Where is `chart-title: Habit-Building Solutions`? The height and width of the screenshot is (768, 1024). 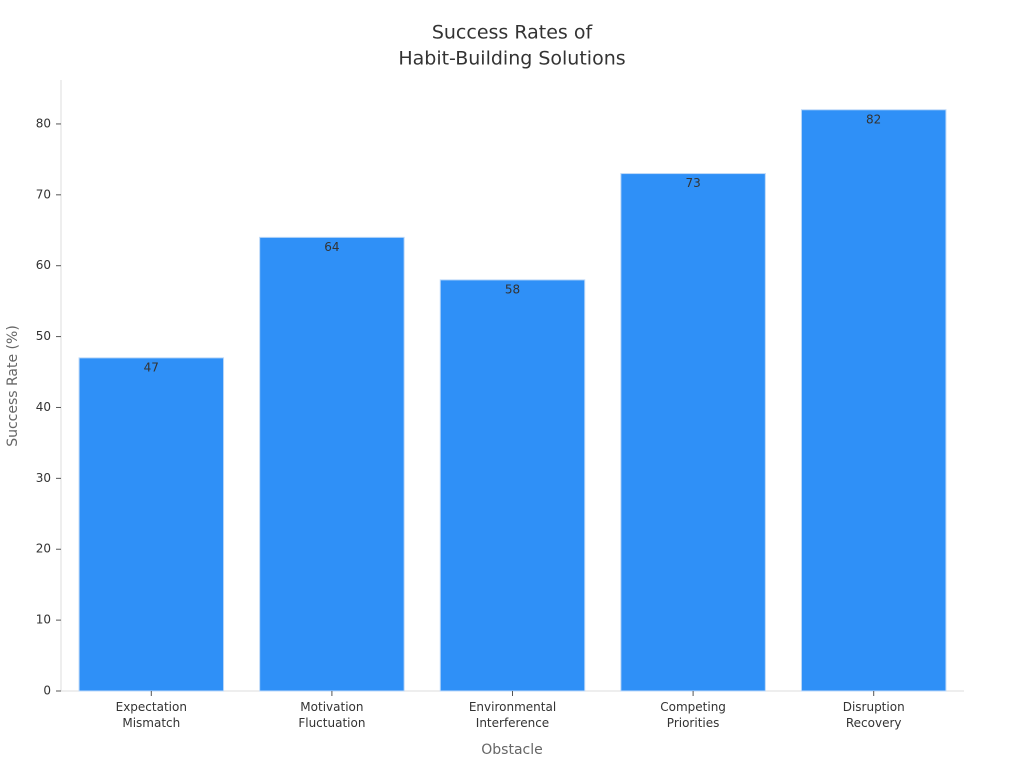
chart-title: Habit-Building Solutions is located at coordinates (511, 59).